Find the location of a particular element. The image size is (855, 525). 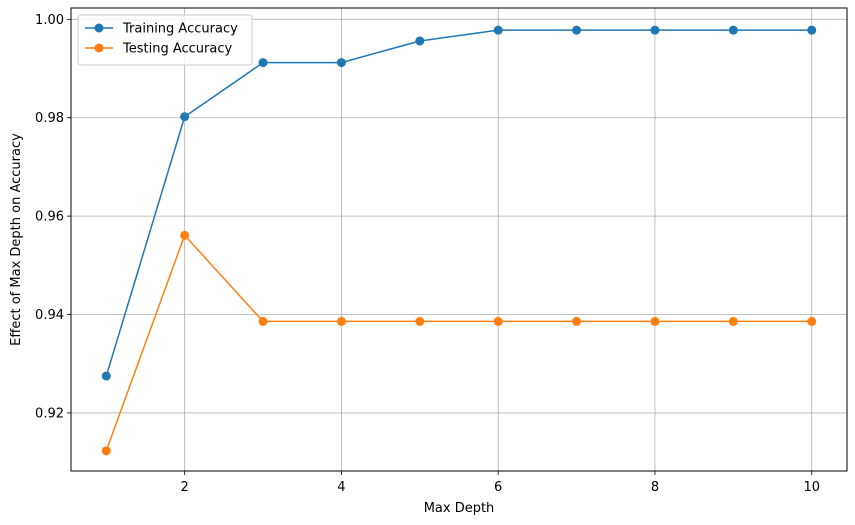

x-axis-title: Max Depth is located at coordinates (459, 508).